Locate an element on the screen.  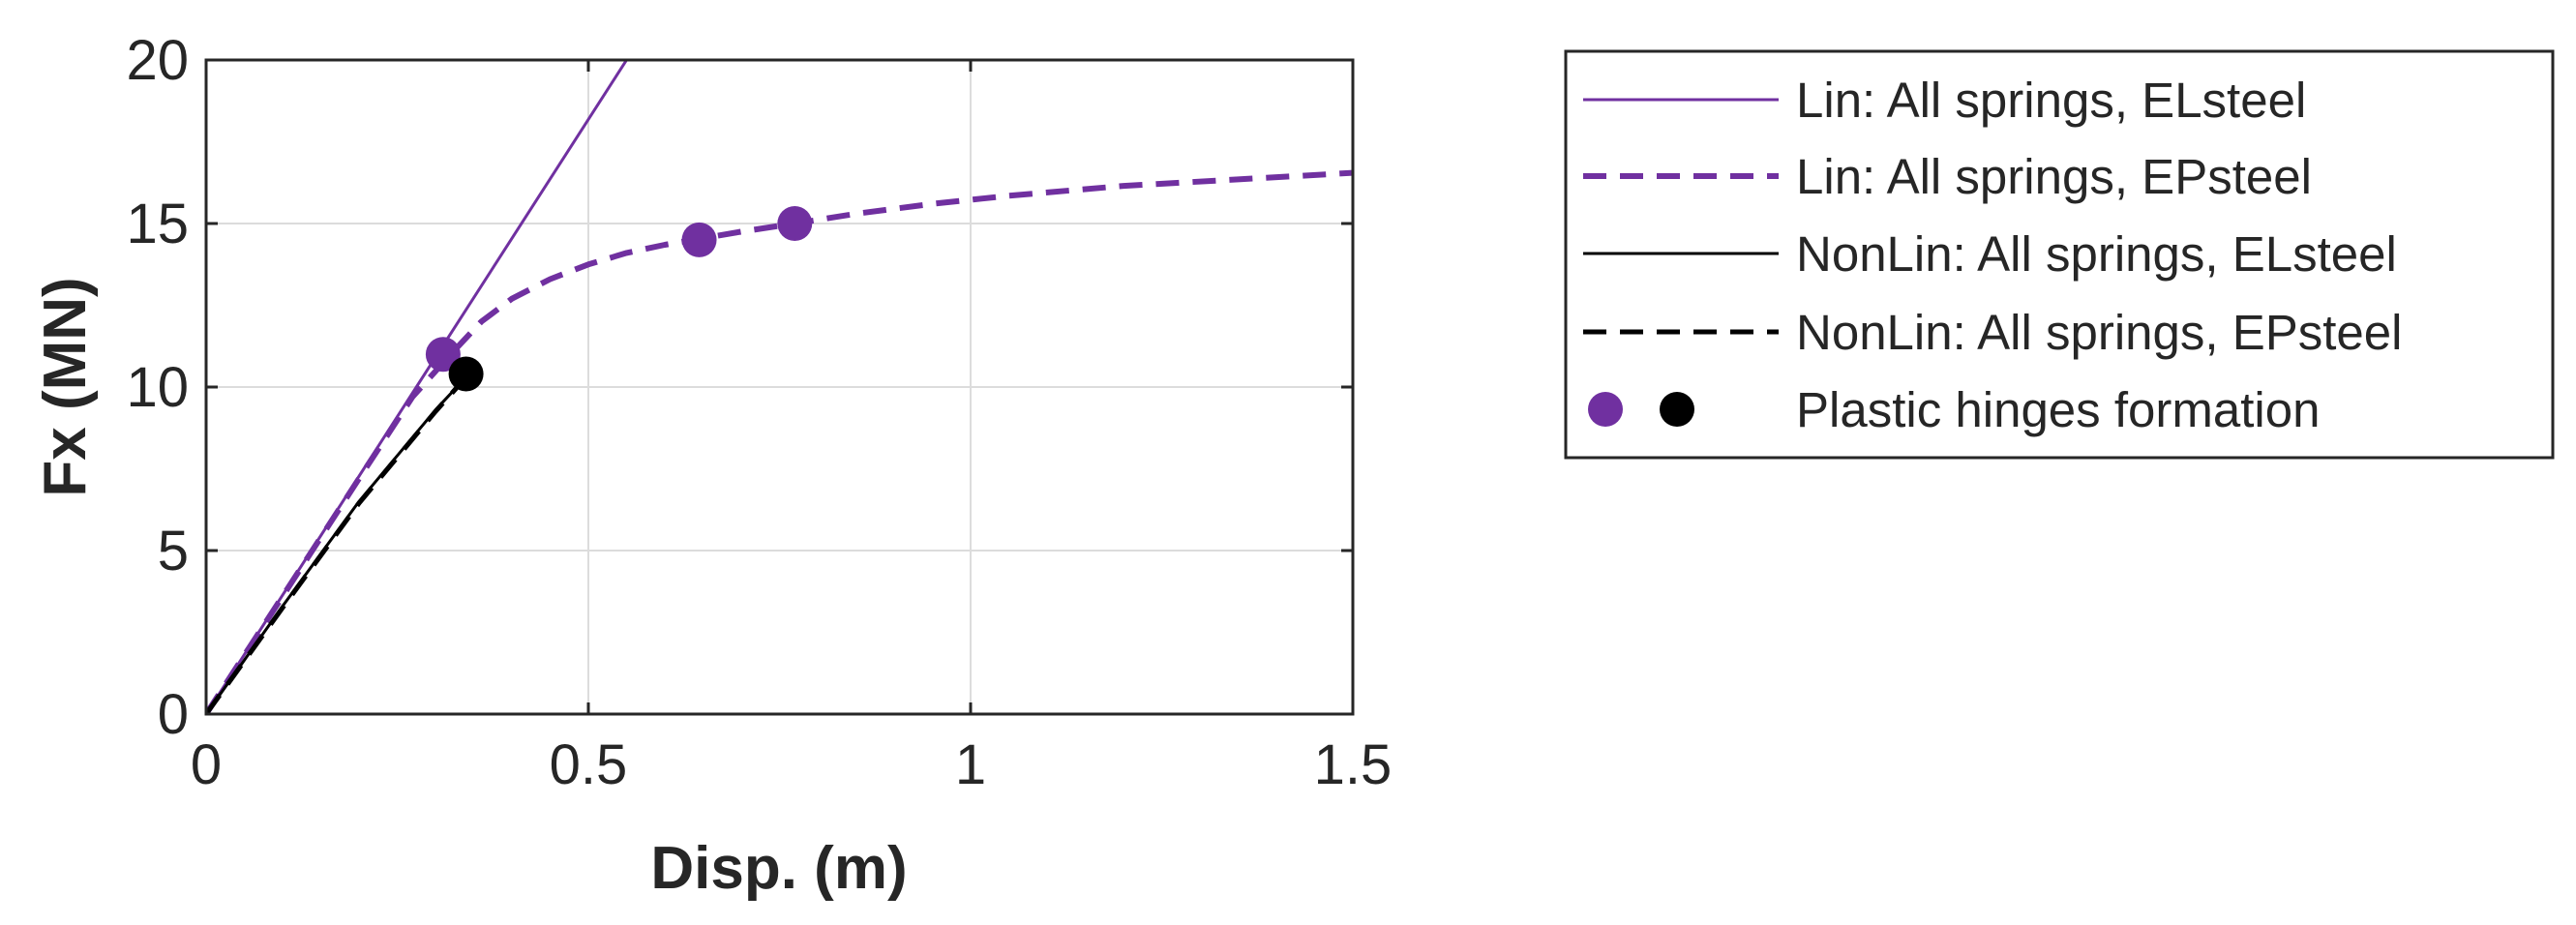
x-tick-label: 1.5 is located at coordinates (1353, 764).